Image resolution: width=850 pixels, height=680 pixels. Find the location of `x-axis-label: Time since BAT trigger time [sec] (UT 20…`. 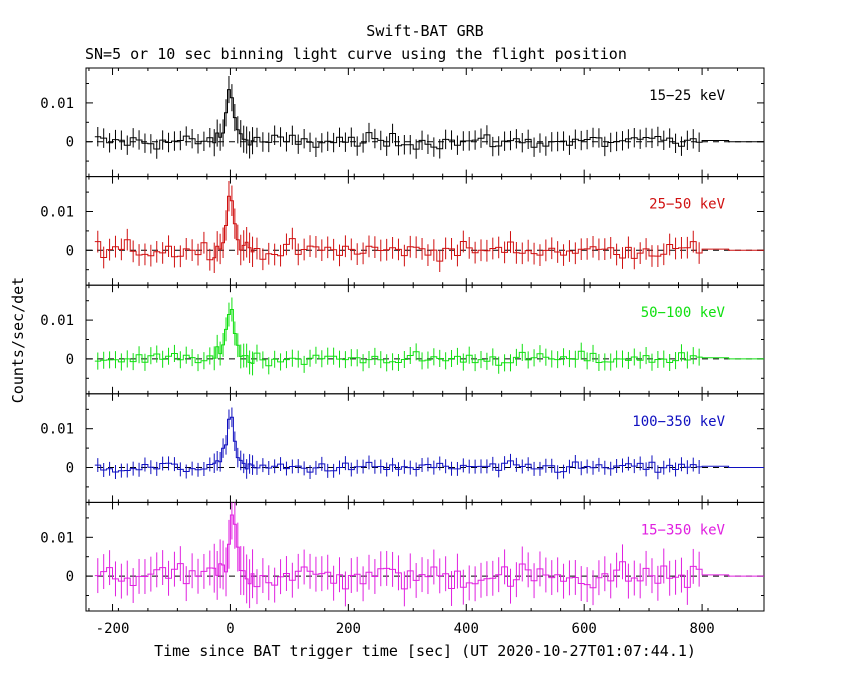

x-axis-label: Time since BAT trigger time [sec] (UT 20… is located at coordinates (425, 651).